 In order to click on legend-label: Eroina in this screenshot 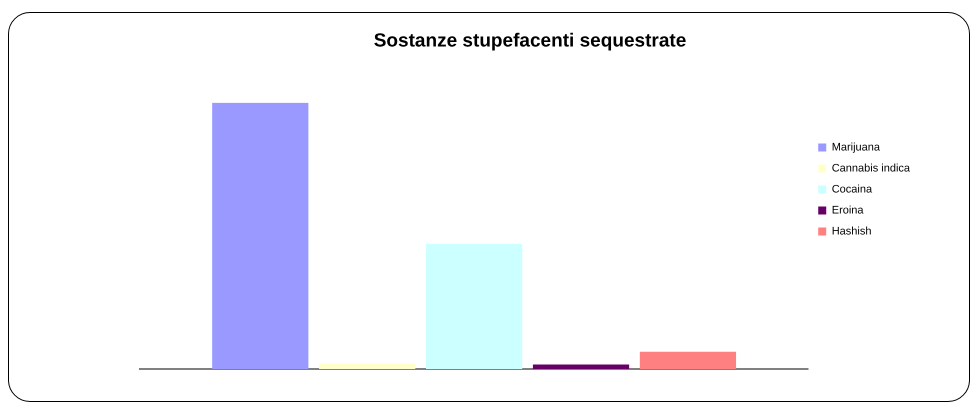, I will do `click(848, 210)`.